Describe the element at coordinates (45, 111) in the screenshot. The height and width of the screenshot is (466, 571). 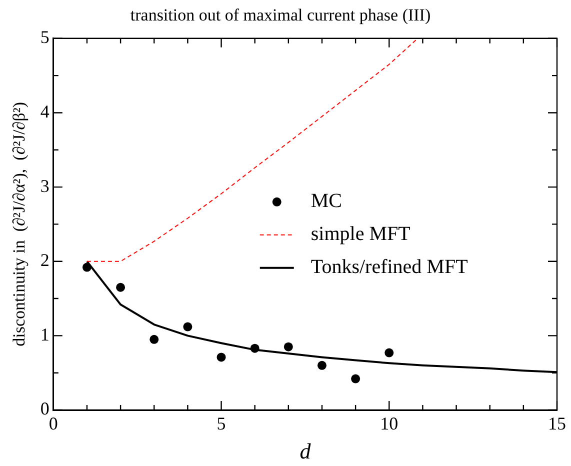
I see `y-tick-label: 4` at that location.